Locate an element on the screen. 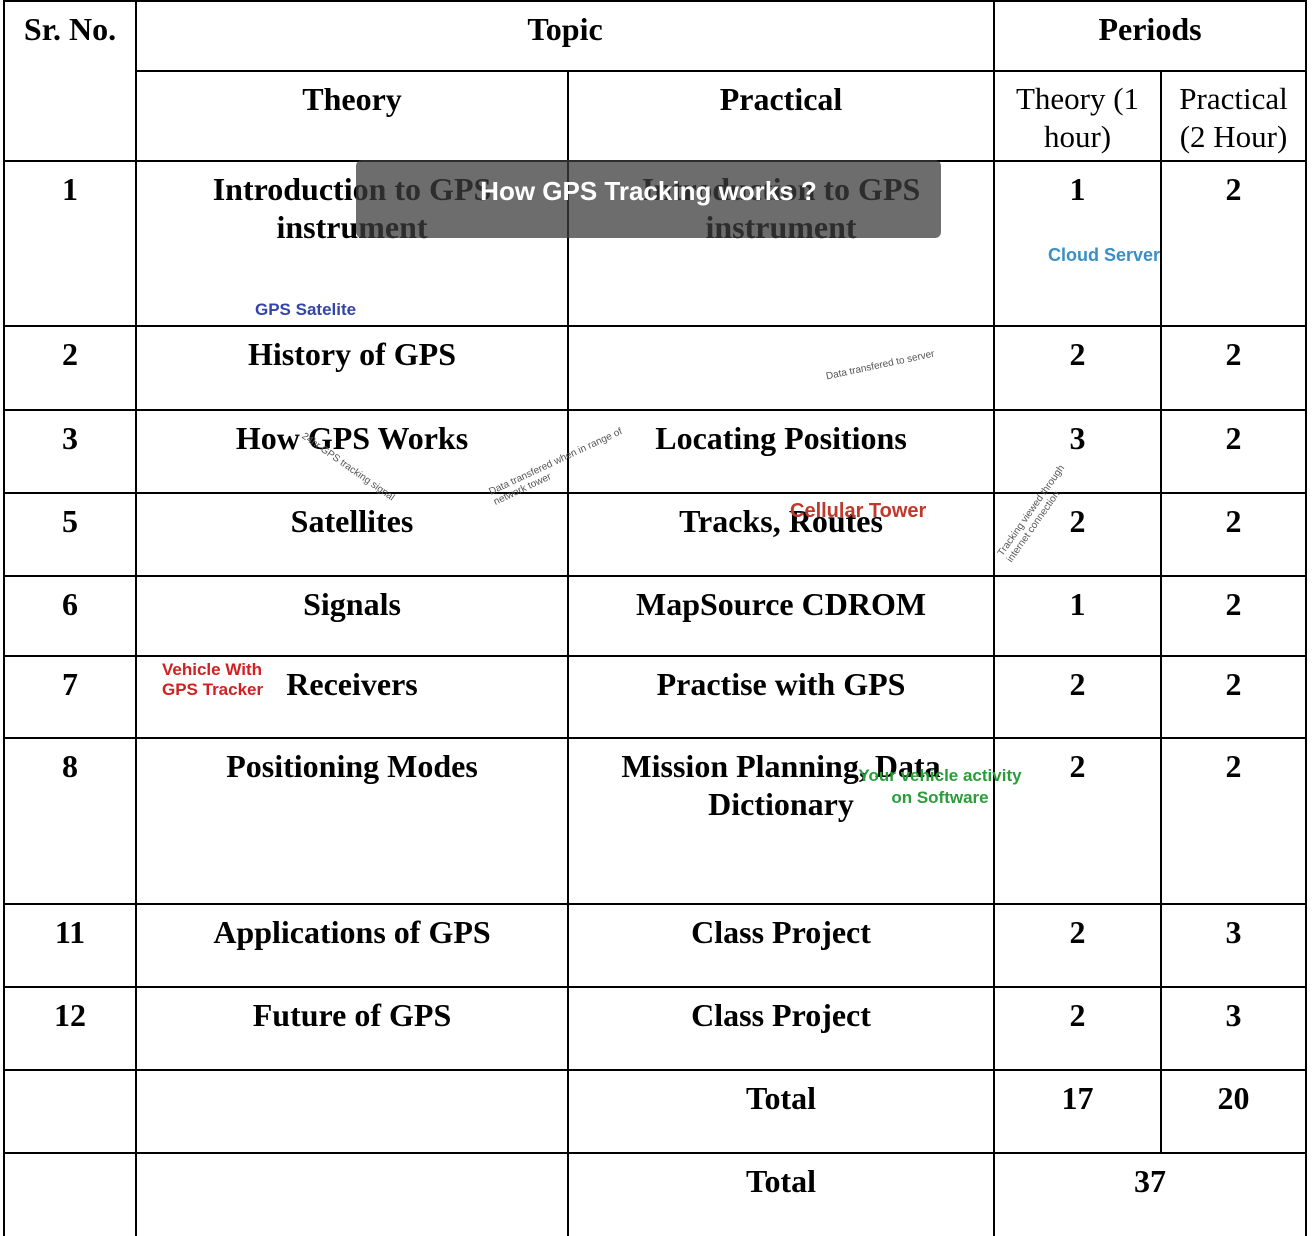 This screenshot has height=1236, width=1315. table-cell: Tracks, Routes is located at coordinates (781, 534).